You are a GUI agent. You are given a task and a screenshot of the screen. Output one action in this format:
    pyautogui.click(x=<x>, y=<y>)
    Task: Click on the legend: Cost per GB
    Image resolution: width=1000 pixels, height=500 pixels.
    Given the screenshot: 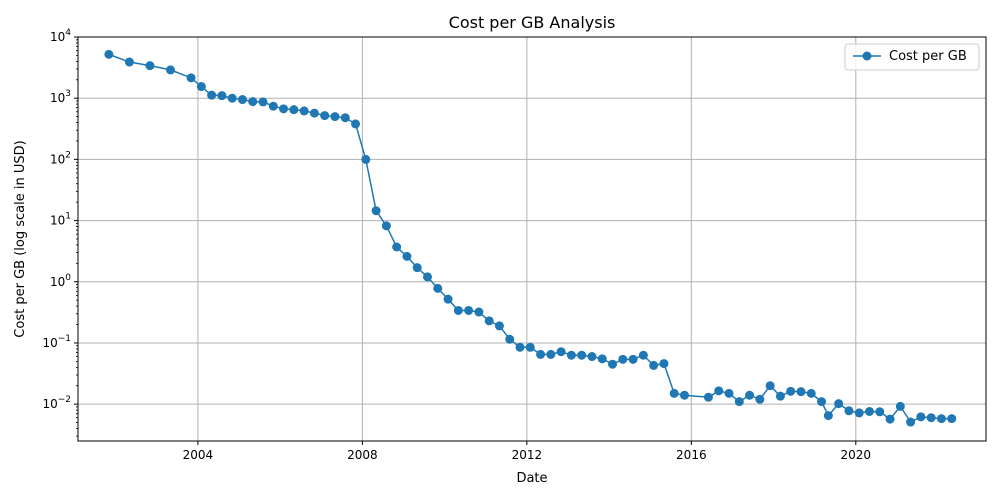 What is the action you would take?
    pyautogui.click(x=912, y=57)
    